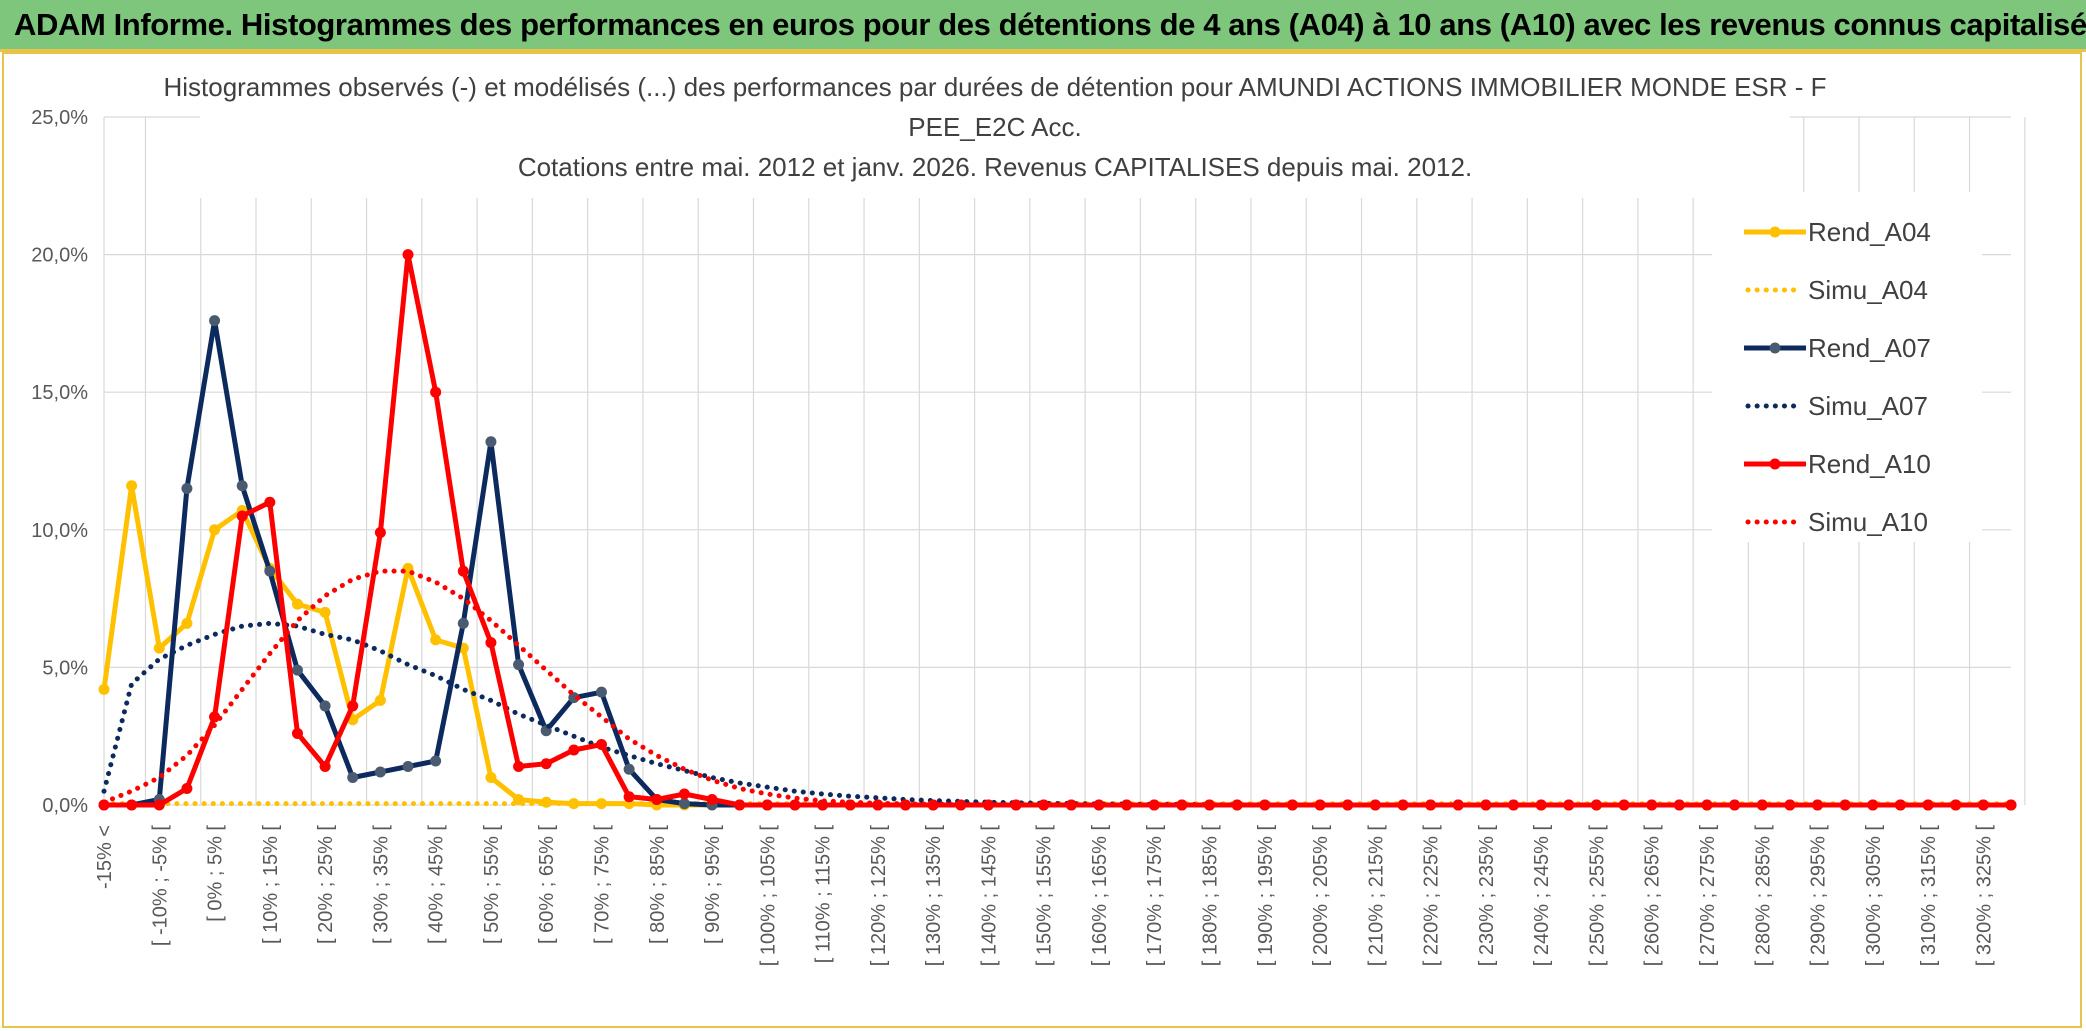 This screenshot has width=2086, height=1031. What do you see at coordinates (59, 393) in the screenshot?
I see `y-tick-label: 15,0%` at bounding box center [59, 393].